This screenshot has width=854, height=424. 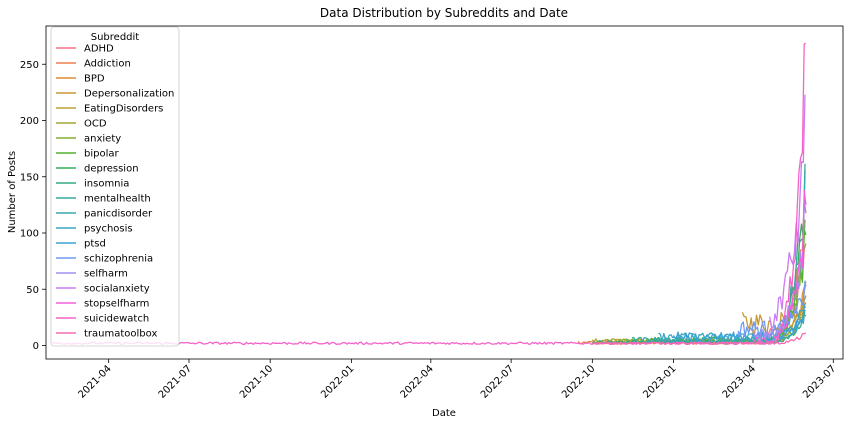 What do you see at coordinates (120, 334) in the screenshot?
I see `legend-label-traumatoolbox: traumatoolbox` at bounding box center [120, 334].